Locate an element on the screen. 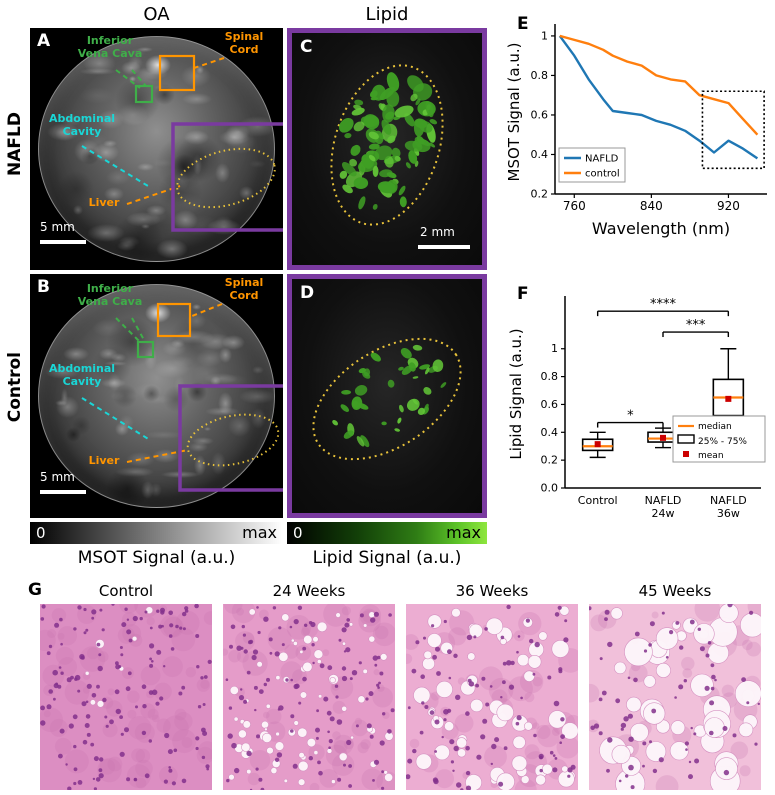  svg-text: 24w is located at coordinates (663, 513).